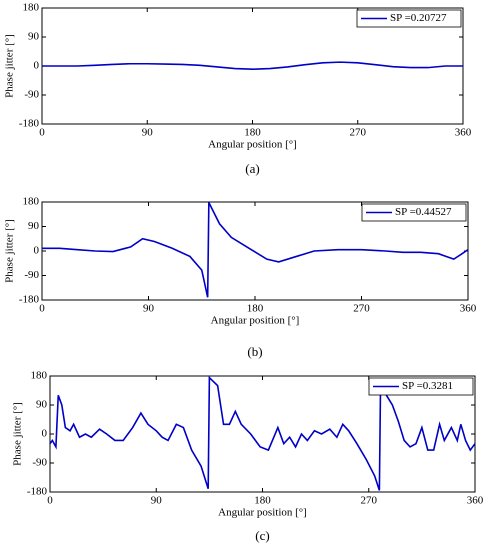 This screenshot has height=550, width=496. Describe the element at coordinates (423, 212) in the screenshot. I see `legend-label: SP =0.44527` at that location.